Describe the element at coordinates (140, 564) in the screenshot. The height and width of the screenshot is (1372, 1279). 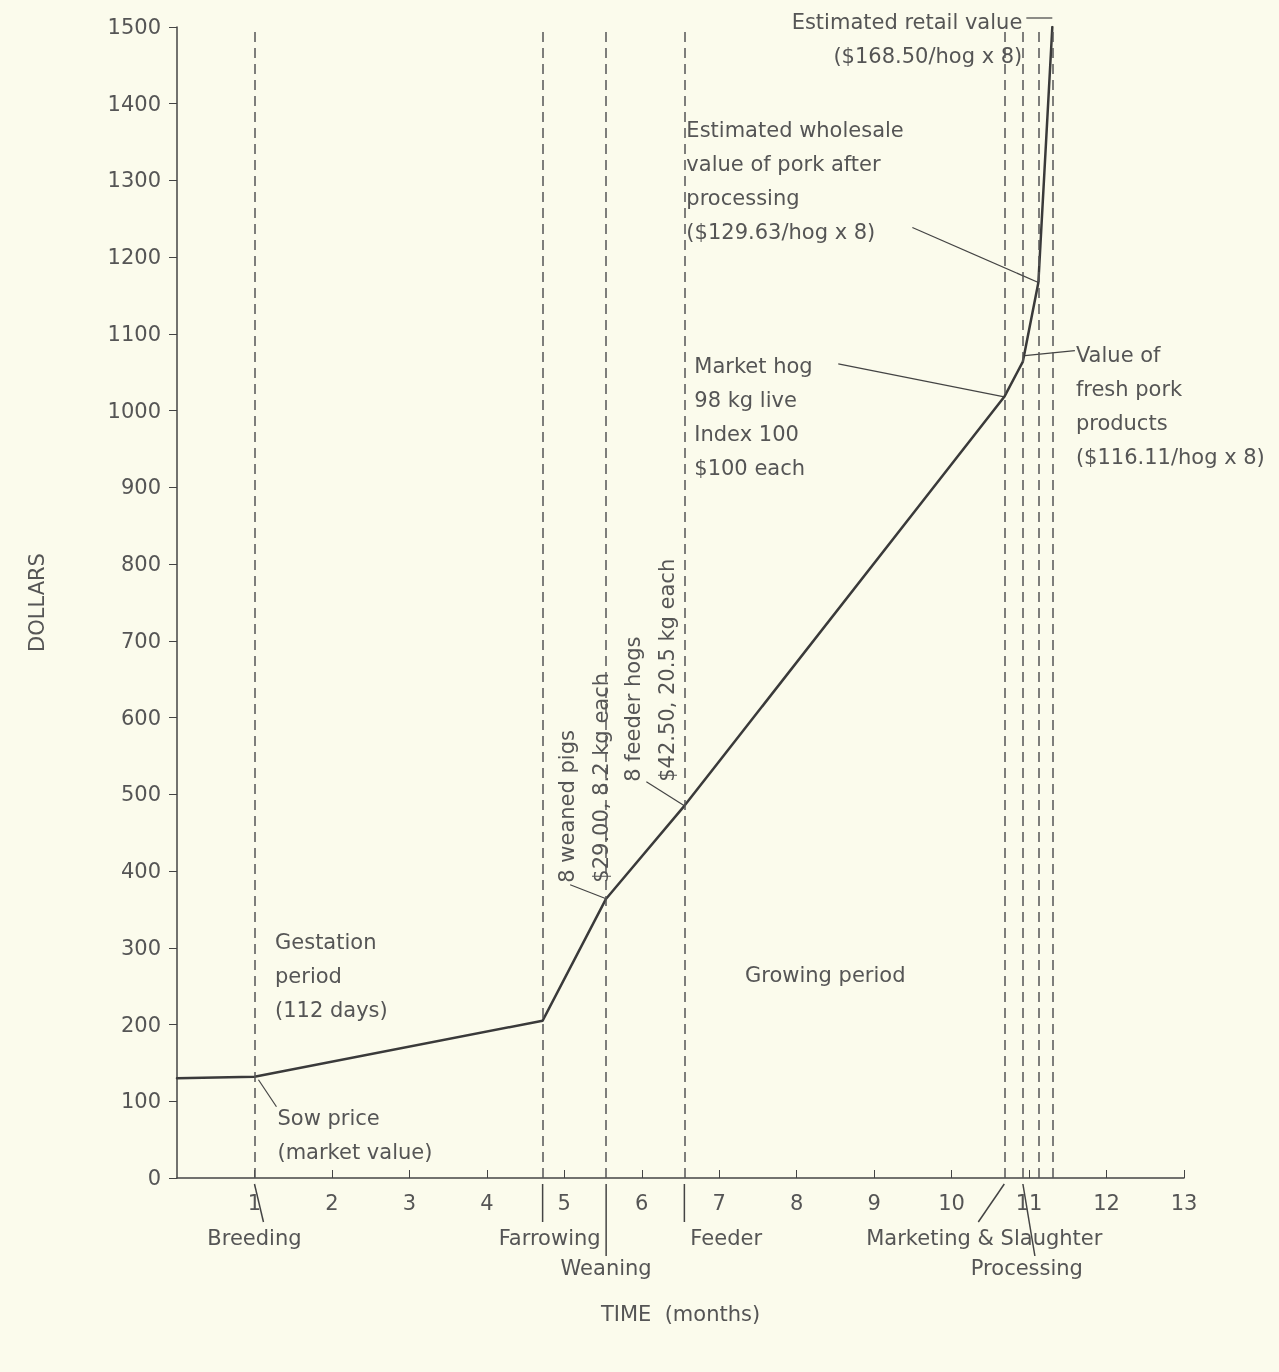
I see `y-tick-label: 800` at that location.